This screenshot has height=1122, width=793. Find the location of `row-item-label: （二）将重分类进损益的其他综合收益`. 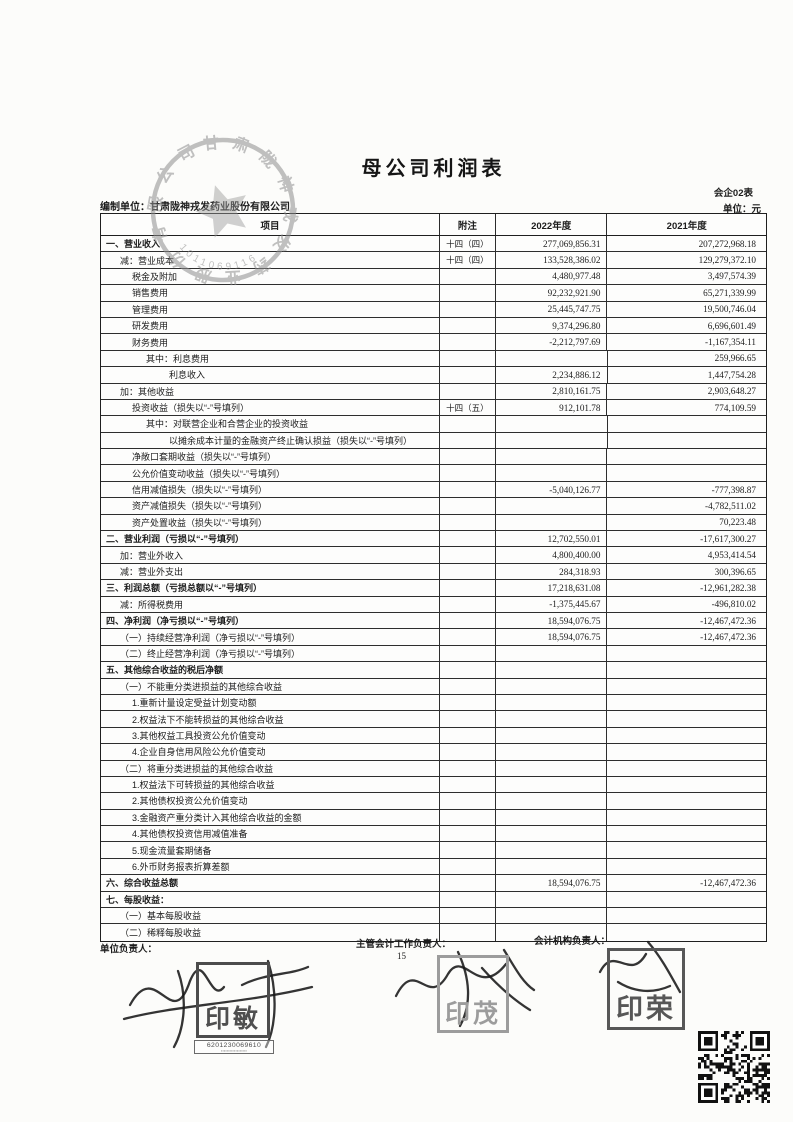

row-item-label: （二）将重分类进损益的其他综合收益 is located at coordinates (270, 768).